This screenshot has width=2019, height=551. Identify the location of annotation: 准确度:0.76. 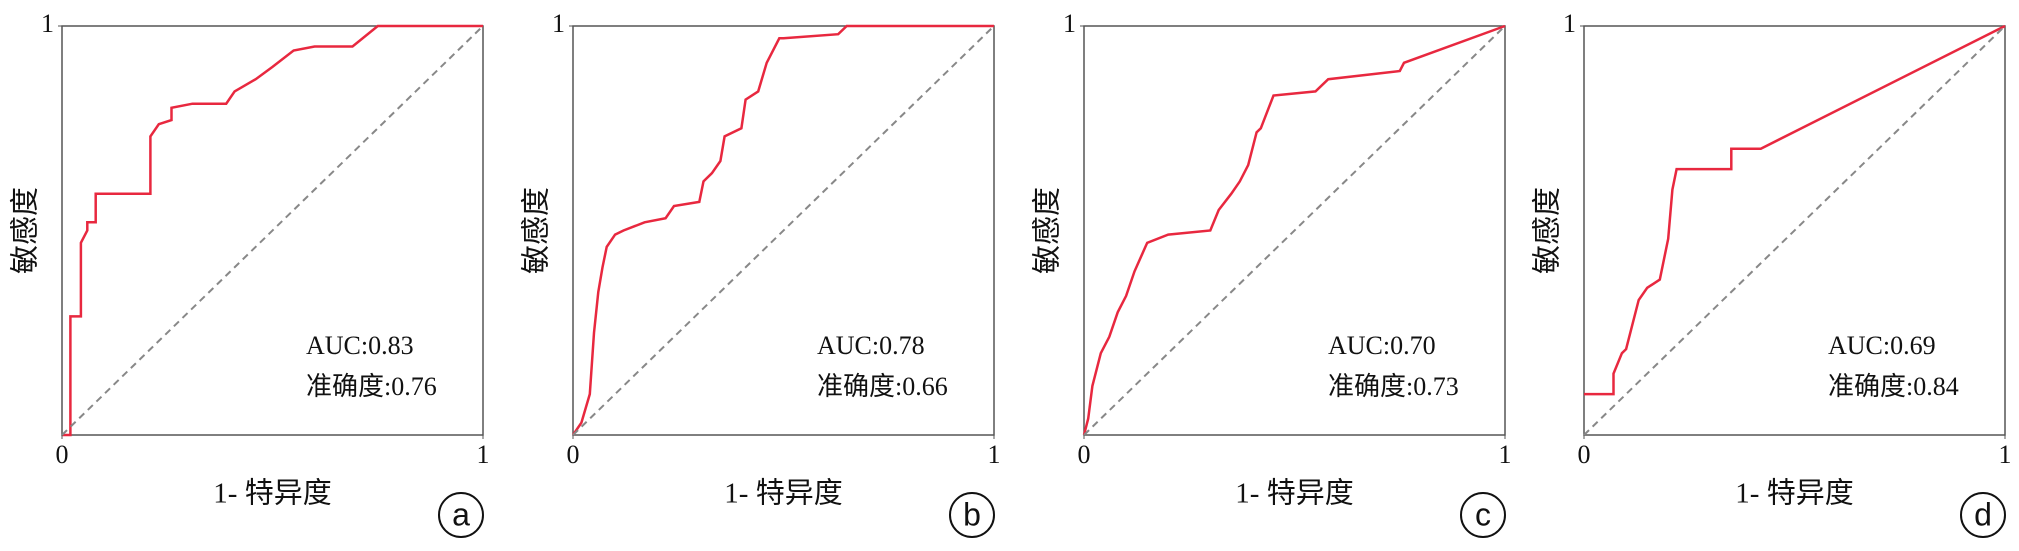
(371, 386).